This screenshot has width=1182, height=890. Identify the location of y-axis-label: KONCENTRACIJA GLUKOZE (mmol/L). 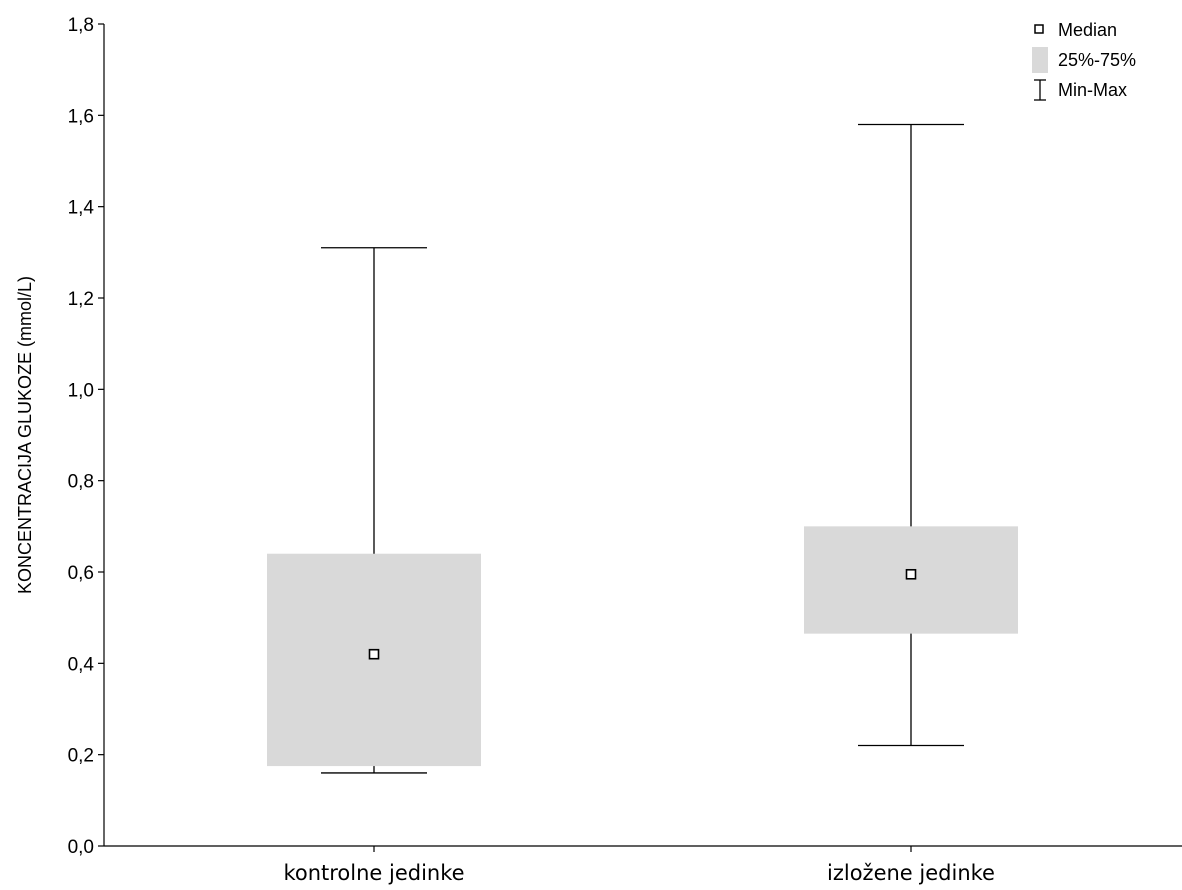
(25, 435).